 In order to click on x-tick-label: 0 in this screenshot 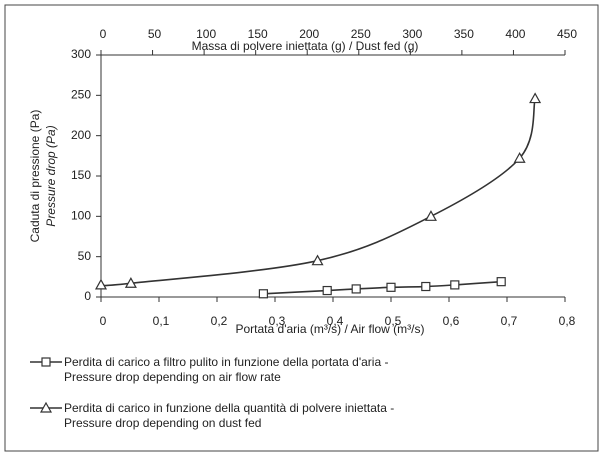, I will do `click(103, 321)`.